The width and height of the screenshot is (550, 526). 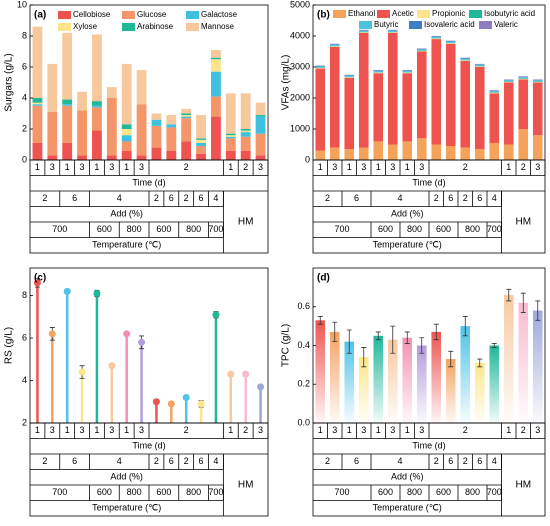 What do you see at coordinates (85, 26) in the screenshot?
I see `legend-label: Xylose` at bounding box center [85, 26].